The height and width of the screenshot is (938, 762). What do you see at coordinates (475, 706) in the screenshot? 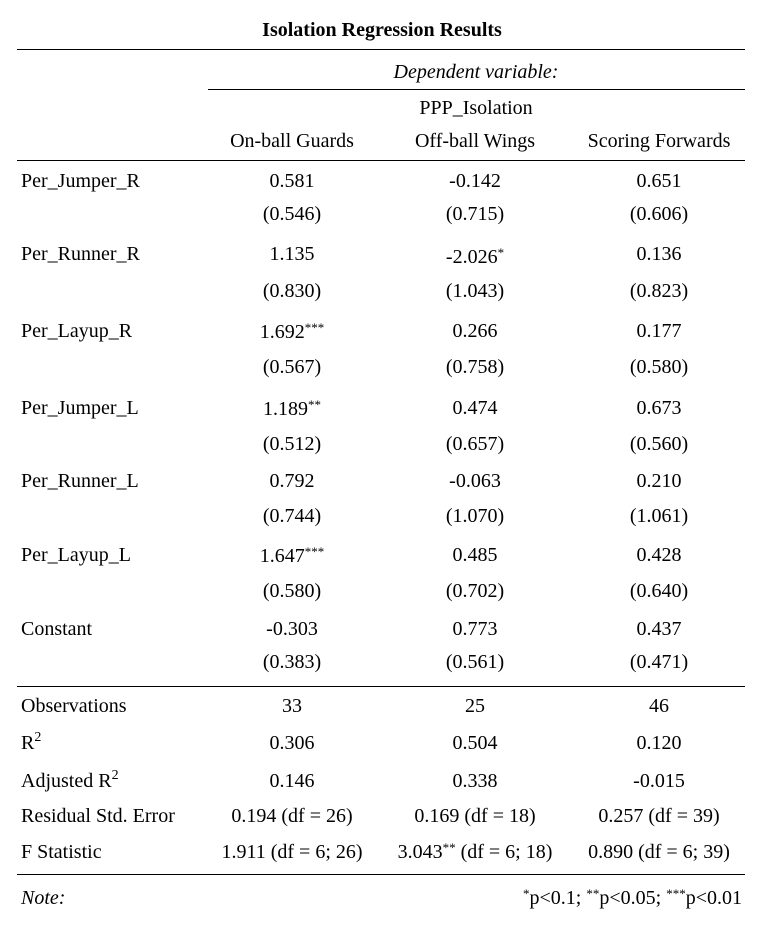
I see `stat-cell: 25` at bounding box center [475, 706].